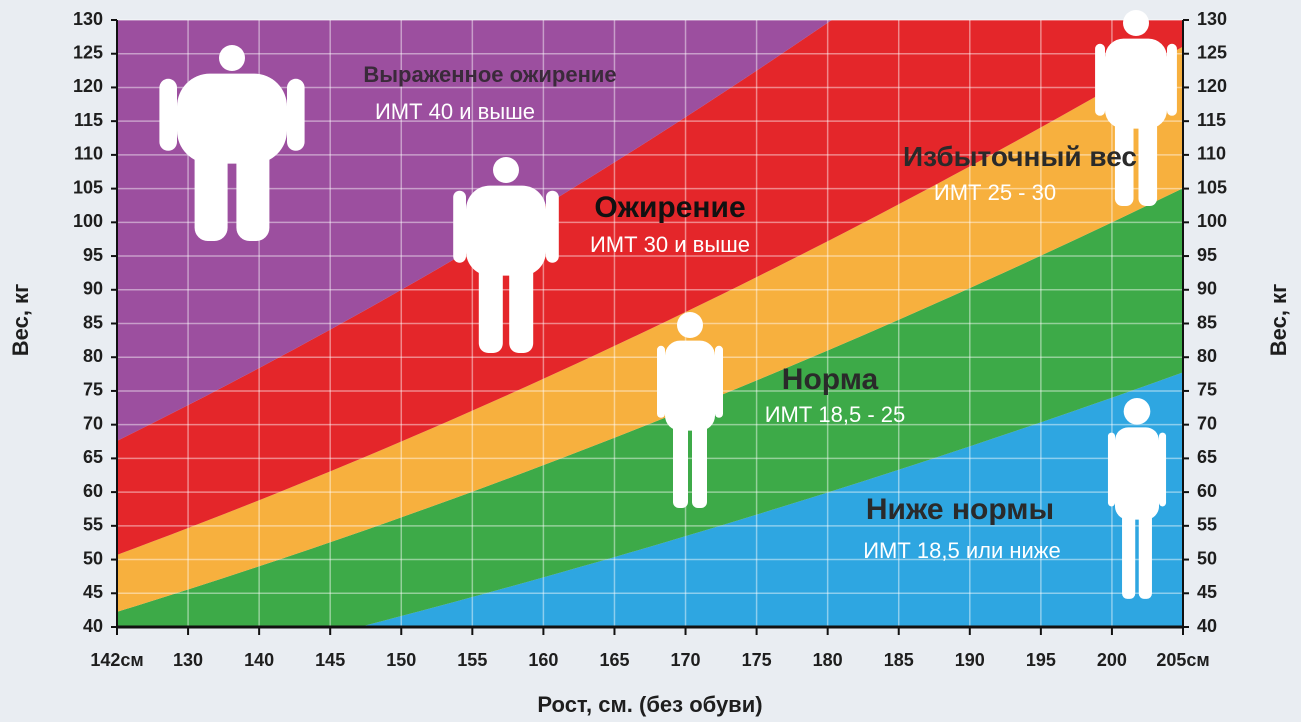 Image resolution: width=1301 pixels, height=722 pixels. Describe the element at coordinates (1207, 322) in the screenshot. I see `y2-tick-label: 85` at that location.